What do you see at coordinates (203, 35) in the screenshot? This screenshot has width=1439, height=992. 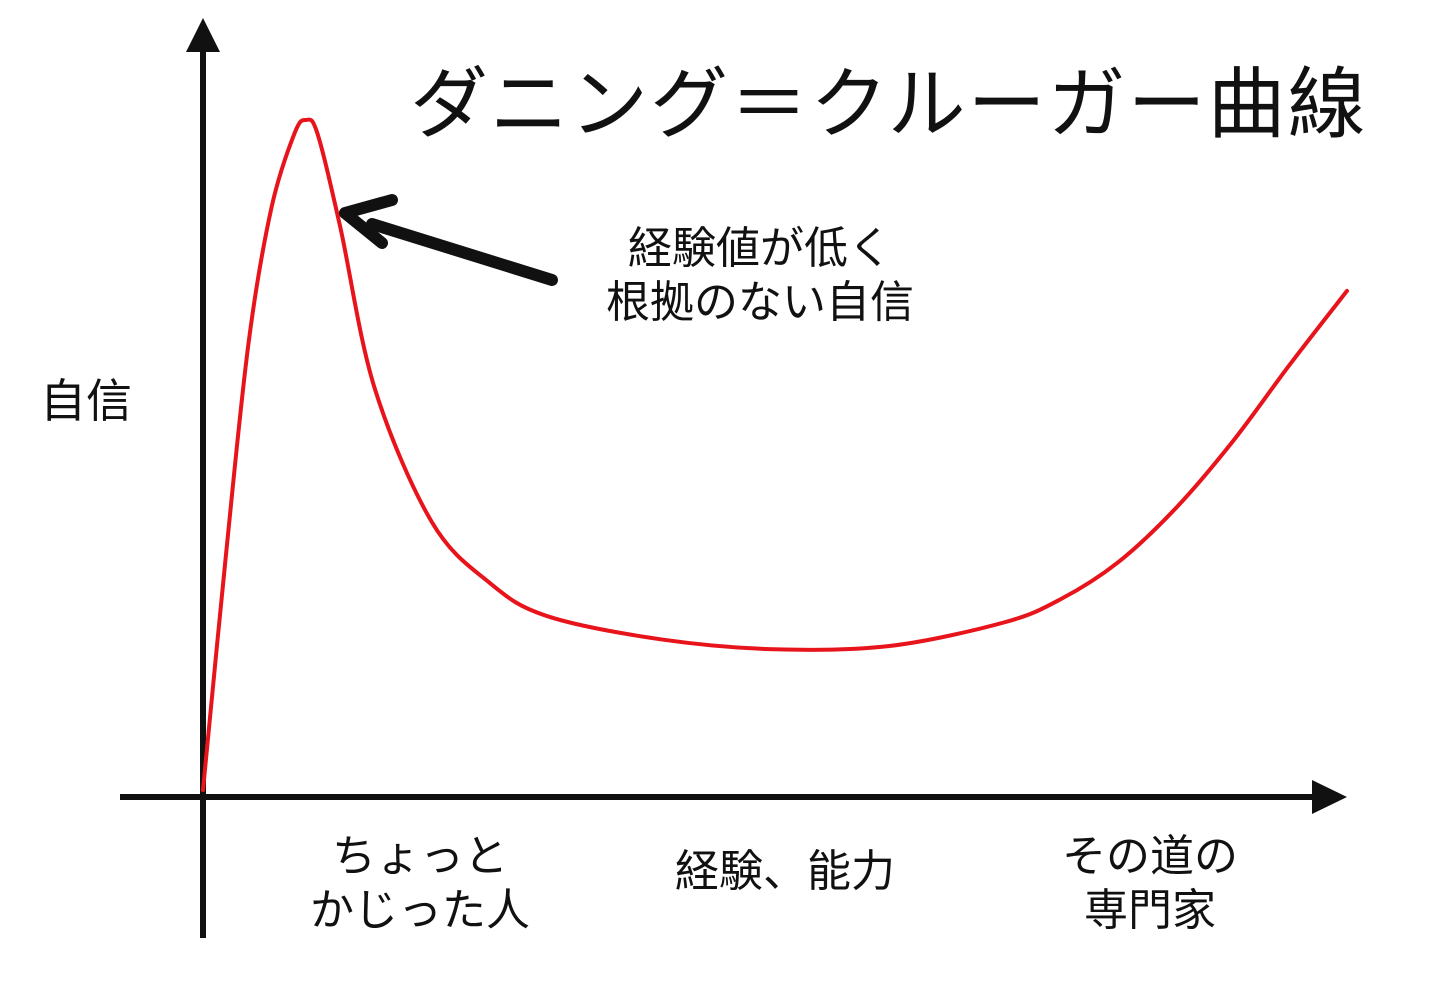 I see `y-axis-arrowhead` at bounding box center [203, 35].